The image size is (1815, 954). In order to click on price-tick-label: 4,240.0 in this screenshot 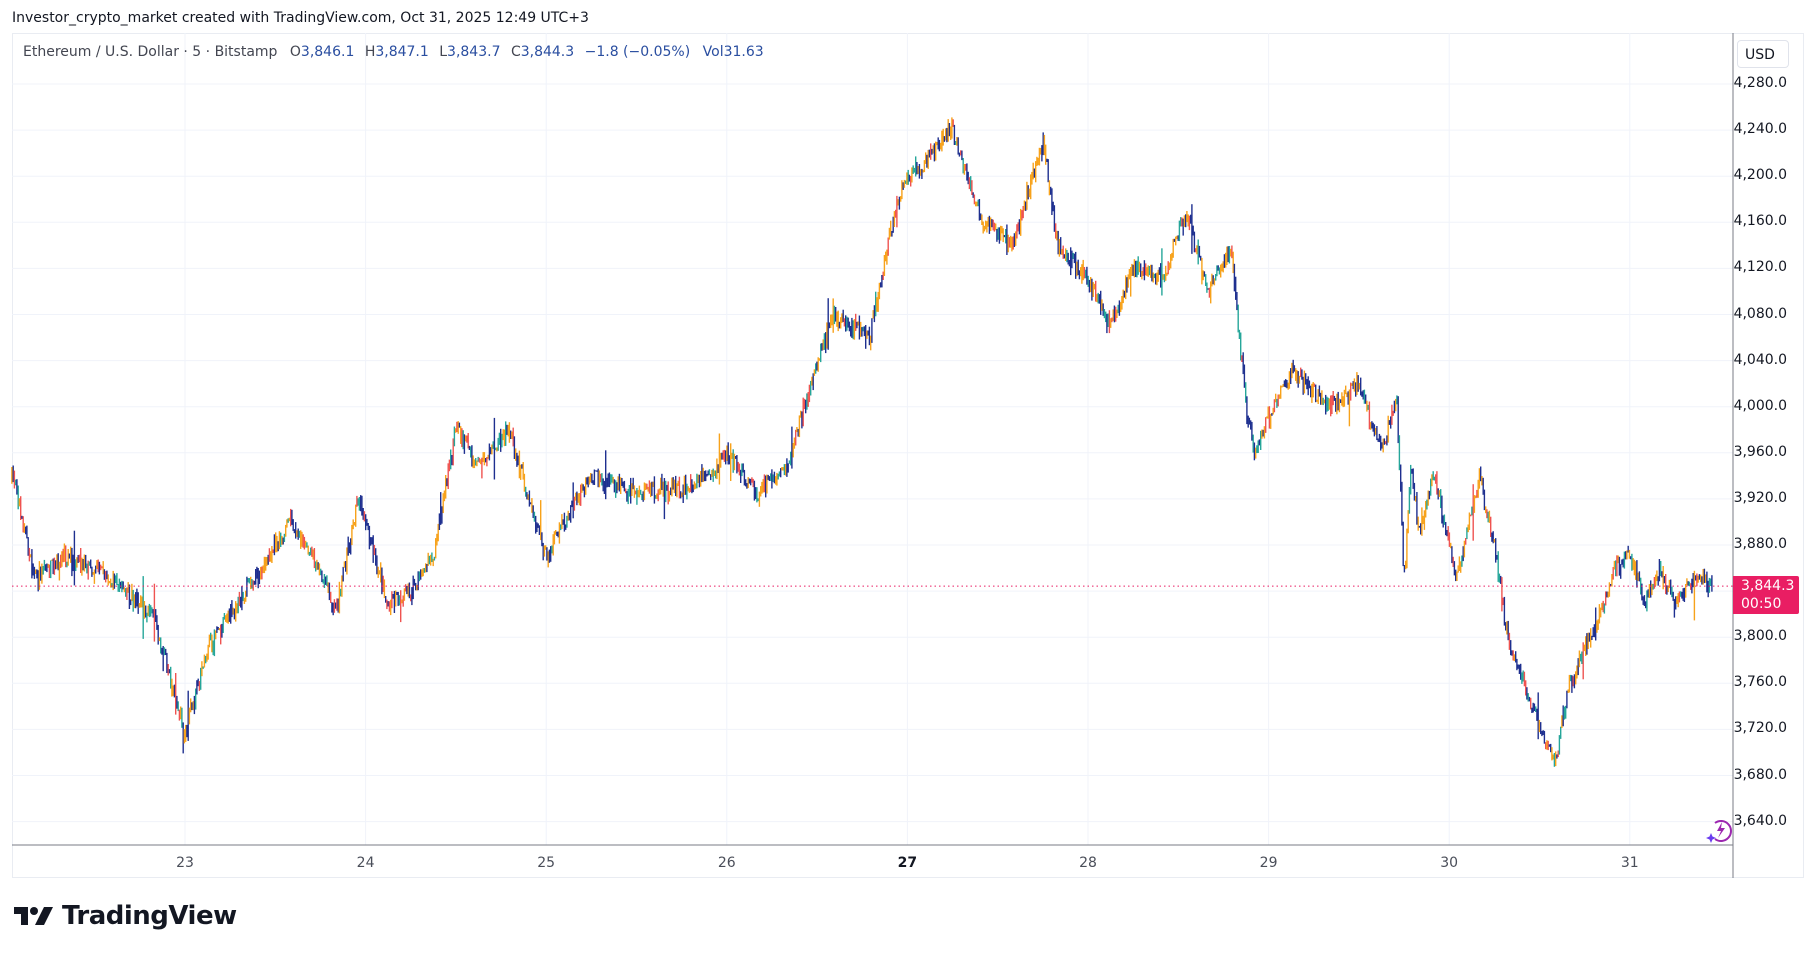, I will do `click(1760, 129)`.